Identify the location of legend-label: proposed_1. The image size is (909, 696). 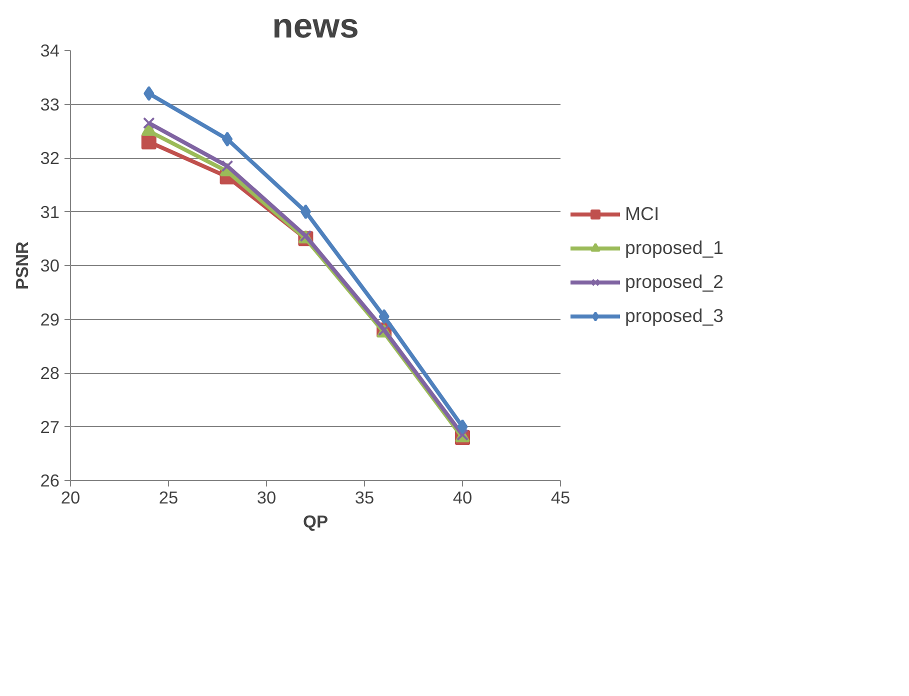
(674, 248).